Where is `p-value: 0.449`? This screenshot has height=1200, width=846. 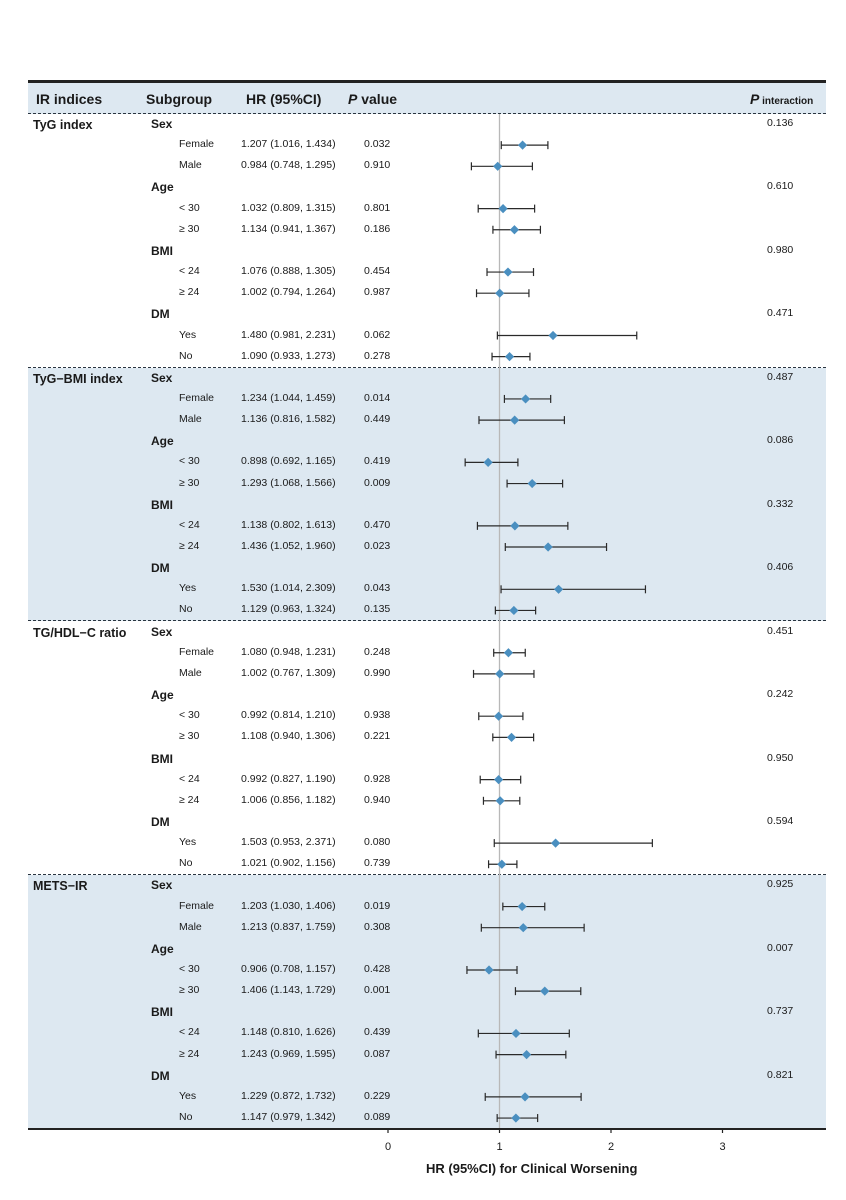 p-value: 0.449 is located at coordinates (377, 419).